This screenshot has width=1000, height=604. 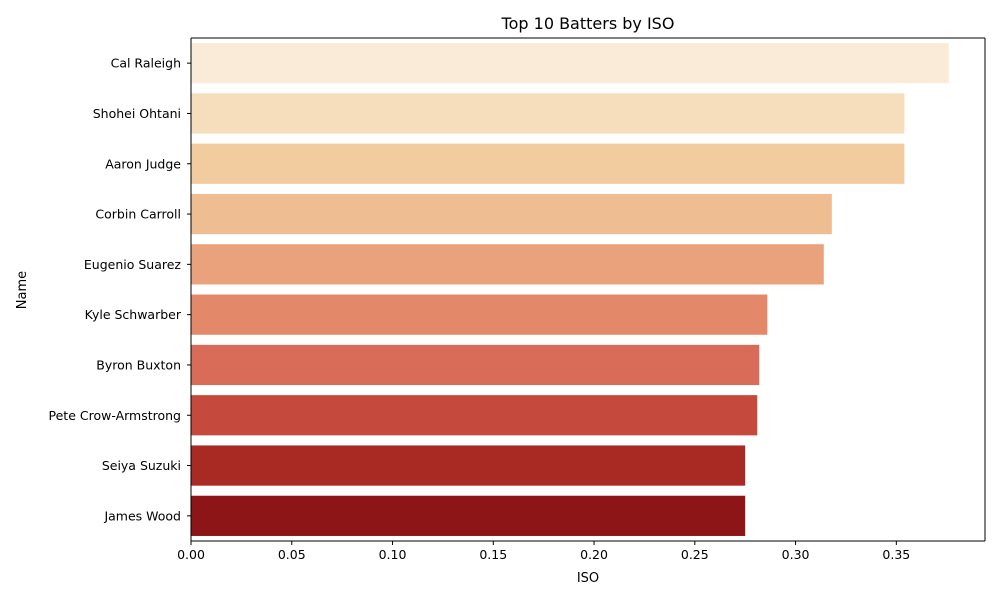 What do you see at coordinates (138, 214) in the screenshot?
I see `y-tick-label: Corbin Carroll` at bounding box center [138, 214].